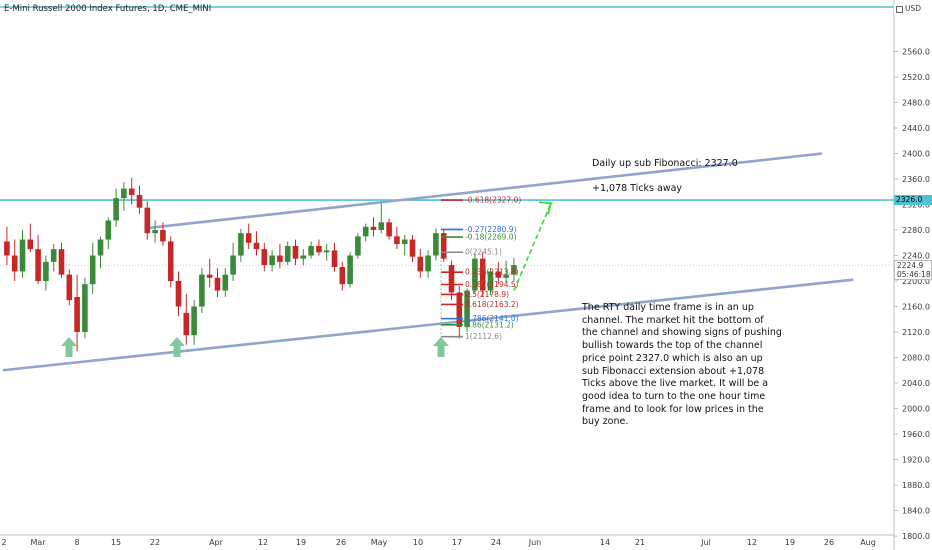 The height and width of the screenshot is (550, 932). Describe the element at coordinates (916, 358) in the screenshot. I see `price-tick-label: 2080.0` at that location.